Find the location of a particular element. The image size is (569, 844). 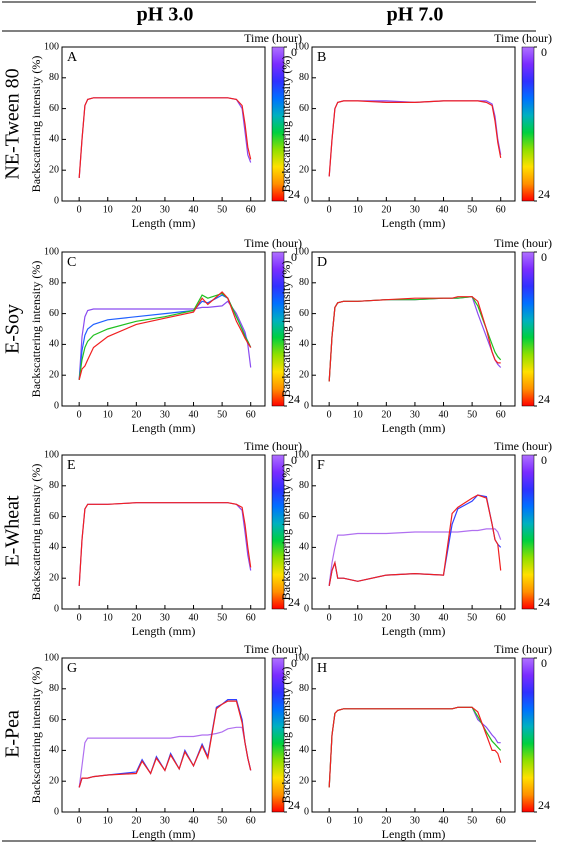

panel-letter: G is located at coordinates (72, 668).